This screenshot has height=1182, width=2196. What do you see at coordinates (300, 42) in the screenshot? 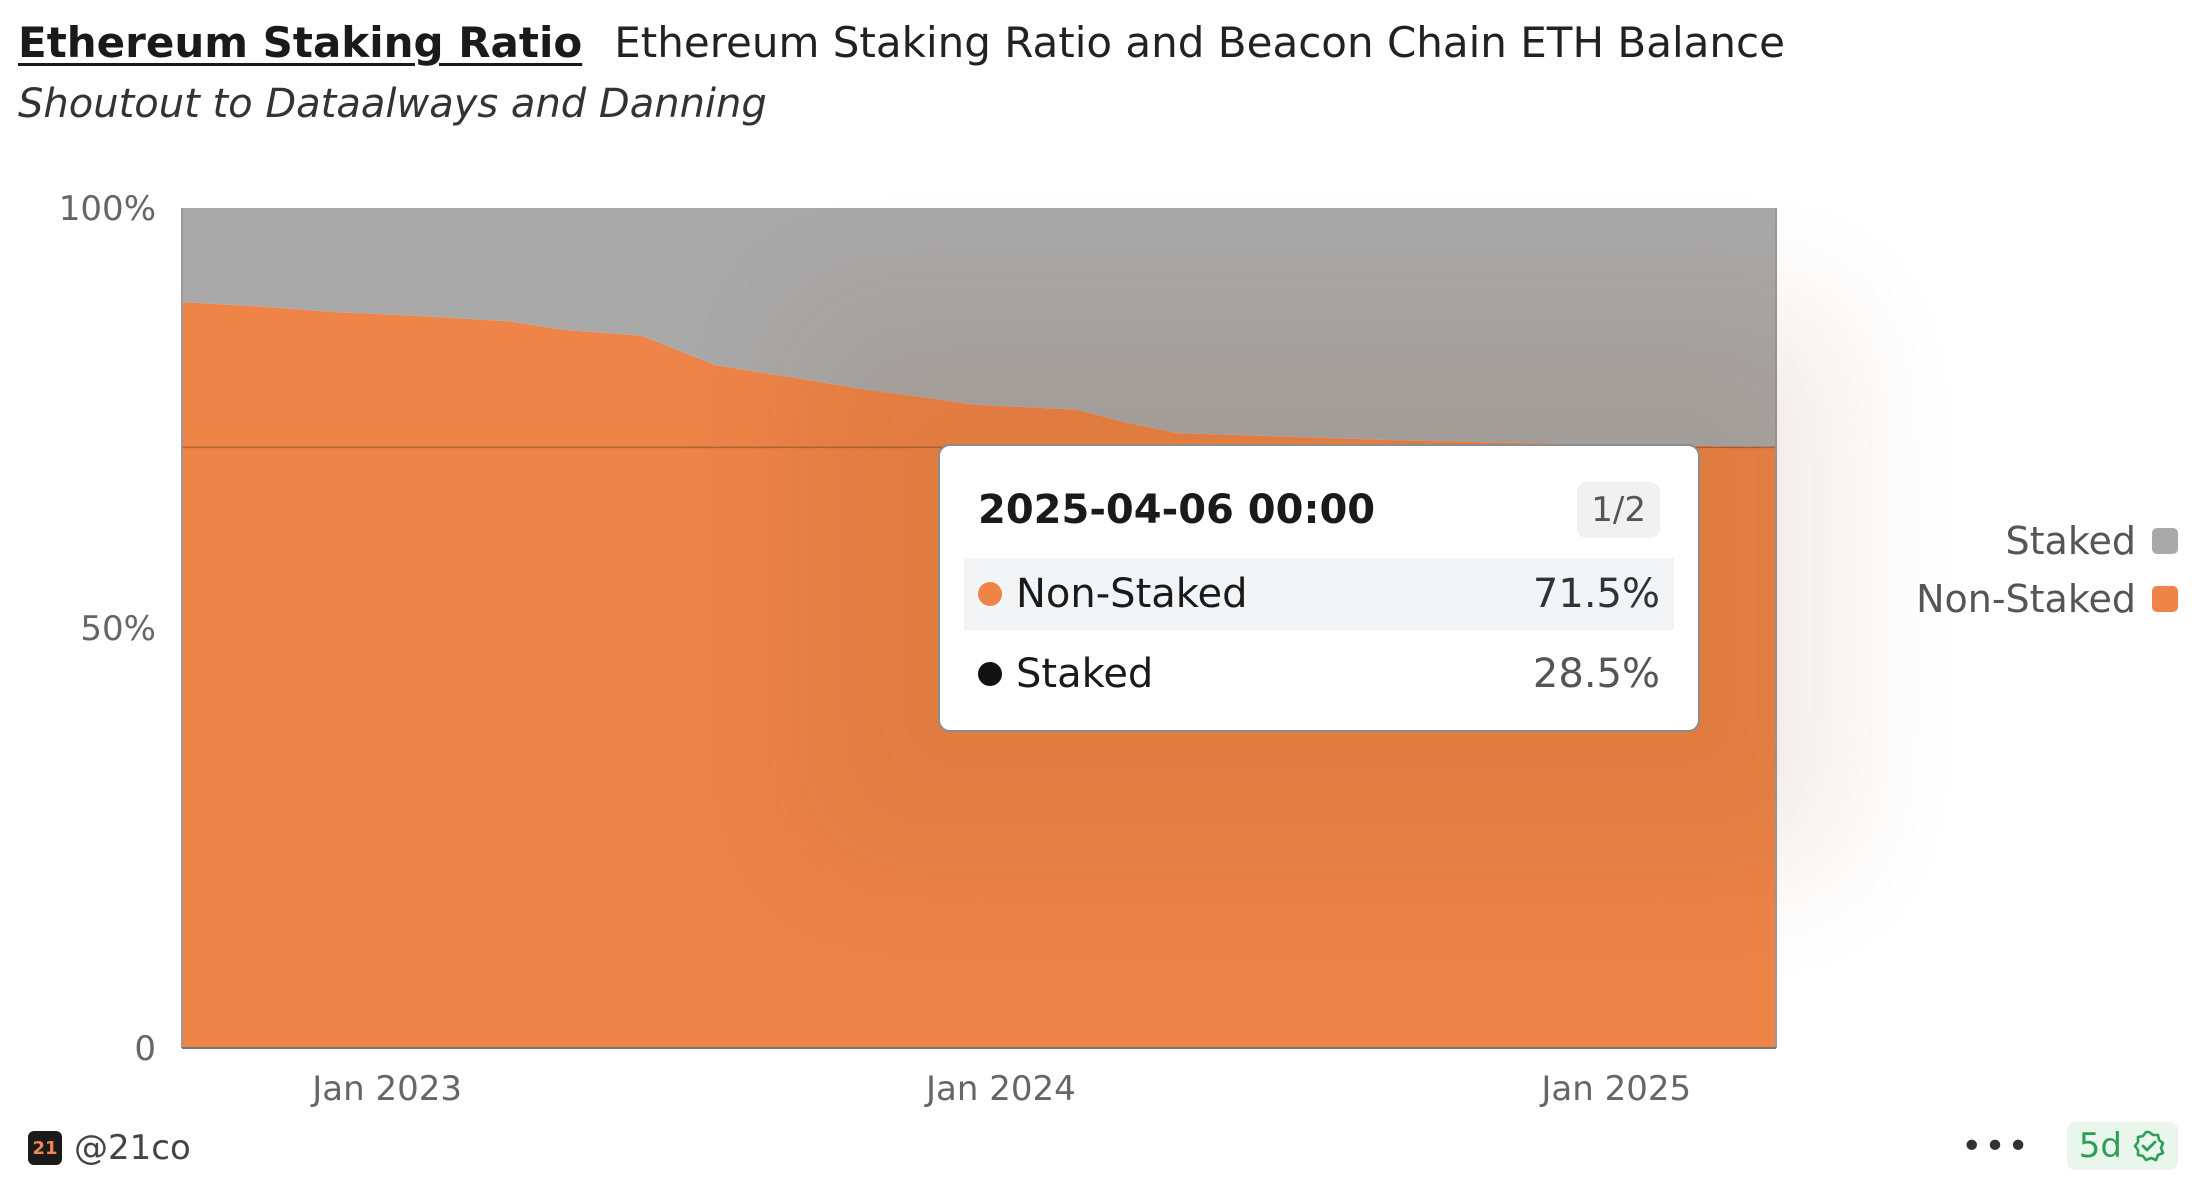
I see `dashboard-title-link: Ethereum Staking Ratio` at bounding box center [300, 42].